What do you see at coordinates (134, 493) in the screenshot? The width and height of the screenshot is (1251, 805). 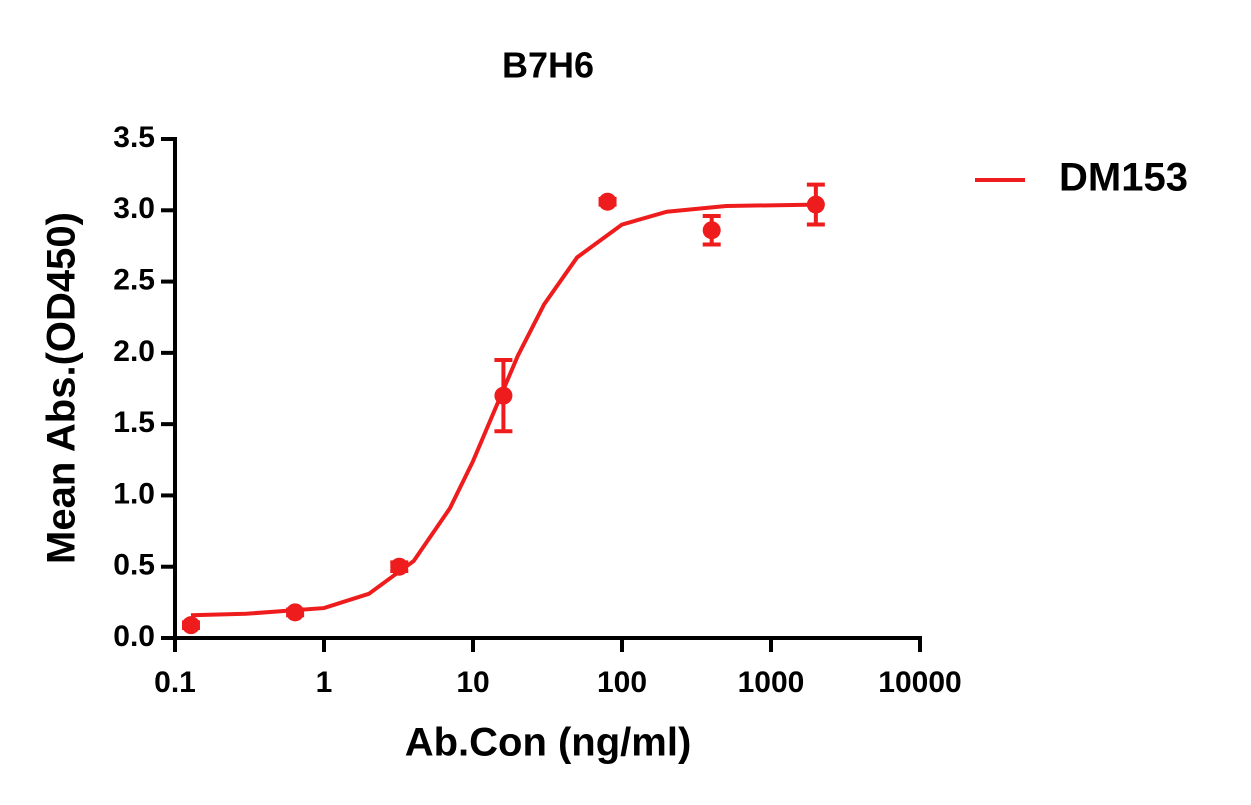 I see `y-tick-label: 1.0` at bounding box center [134, 493].